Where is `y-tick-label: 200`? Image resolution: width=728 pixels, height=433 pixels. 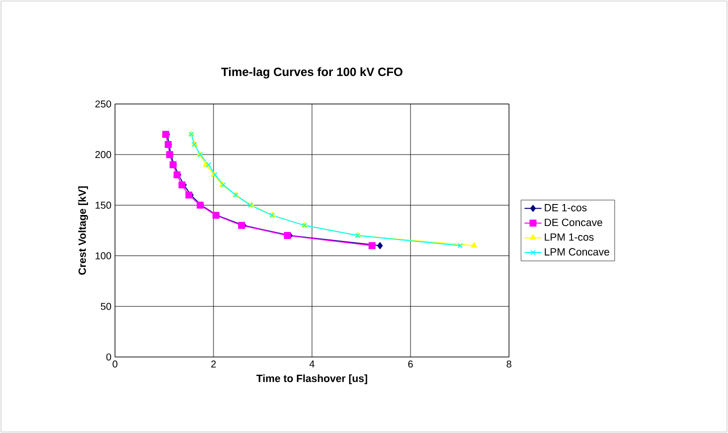 y-tick-label: 200 is located at coordinates (103, 154).